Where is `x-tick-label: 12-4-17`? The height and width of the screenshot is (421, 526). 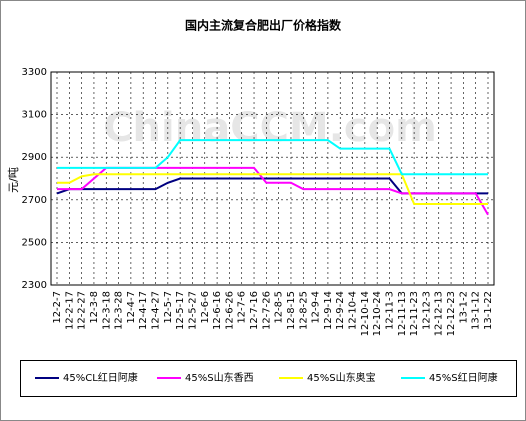 x-tick-label: 12-4-17 is located at coordinates (143, 310).